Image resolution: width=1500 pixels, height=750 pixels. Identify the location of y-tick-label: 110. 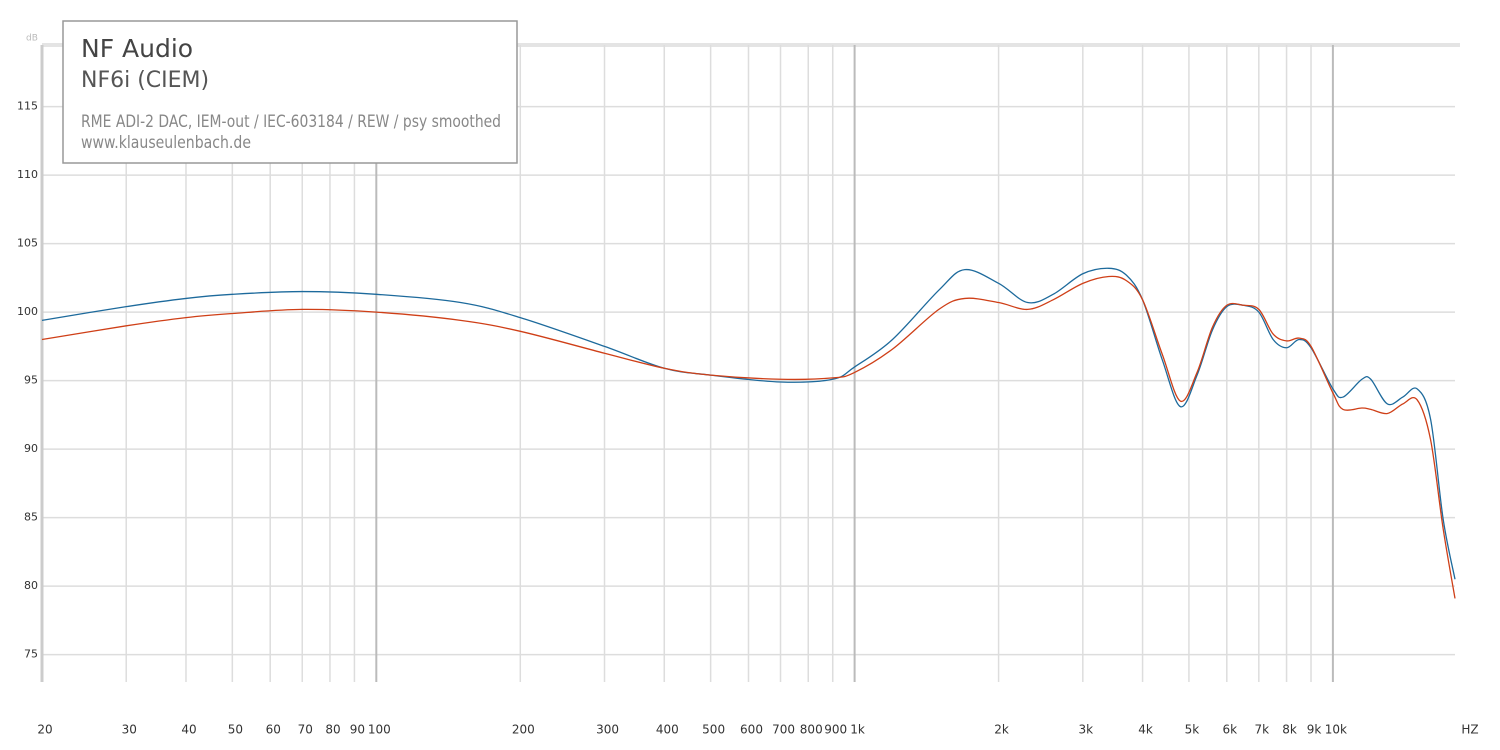
(27, 174).